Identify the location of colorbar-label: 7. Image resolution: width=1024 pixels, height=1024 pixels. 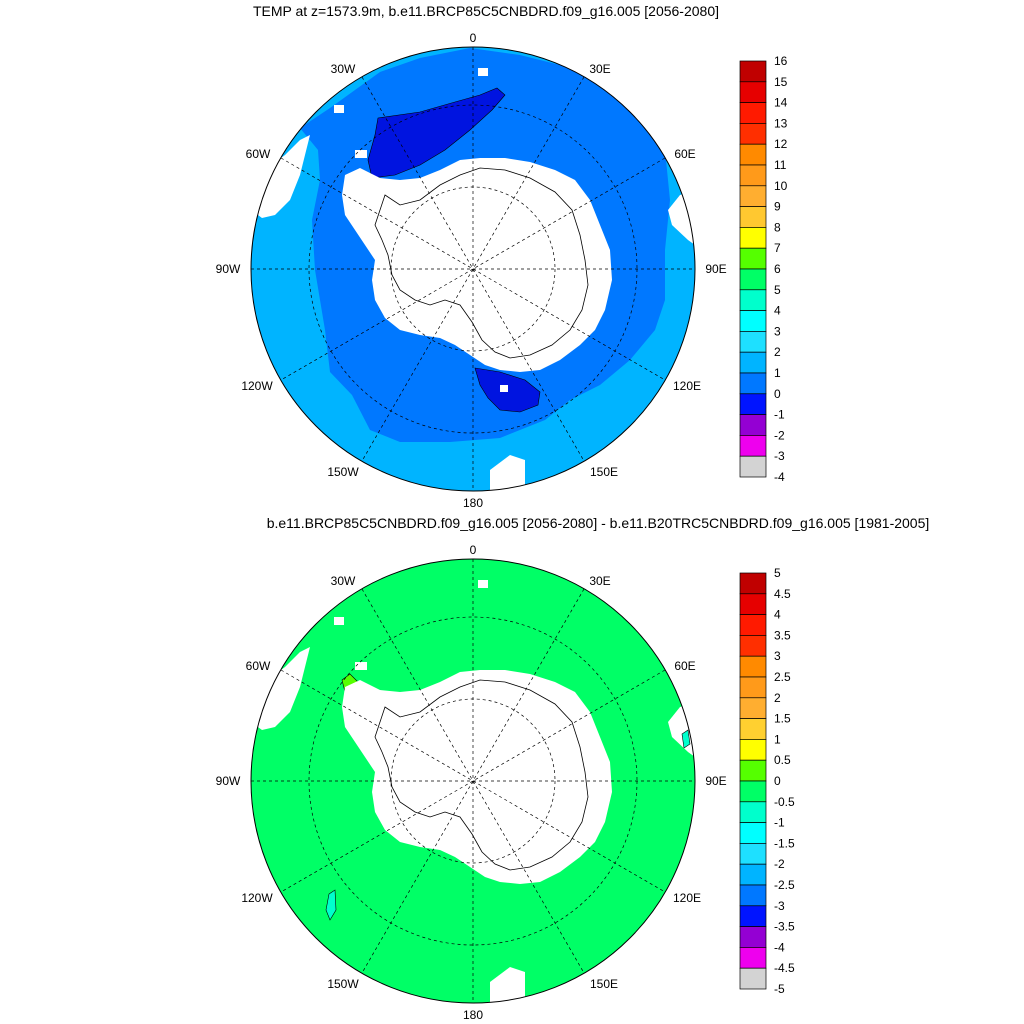
(777, 248).